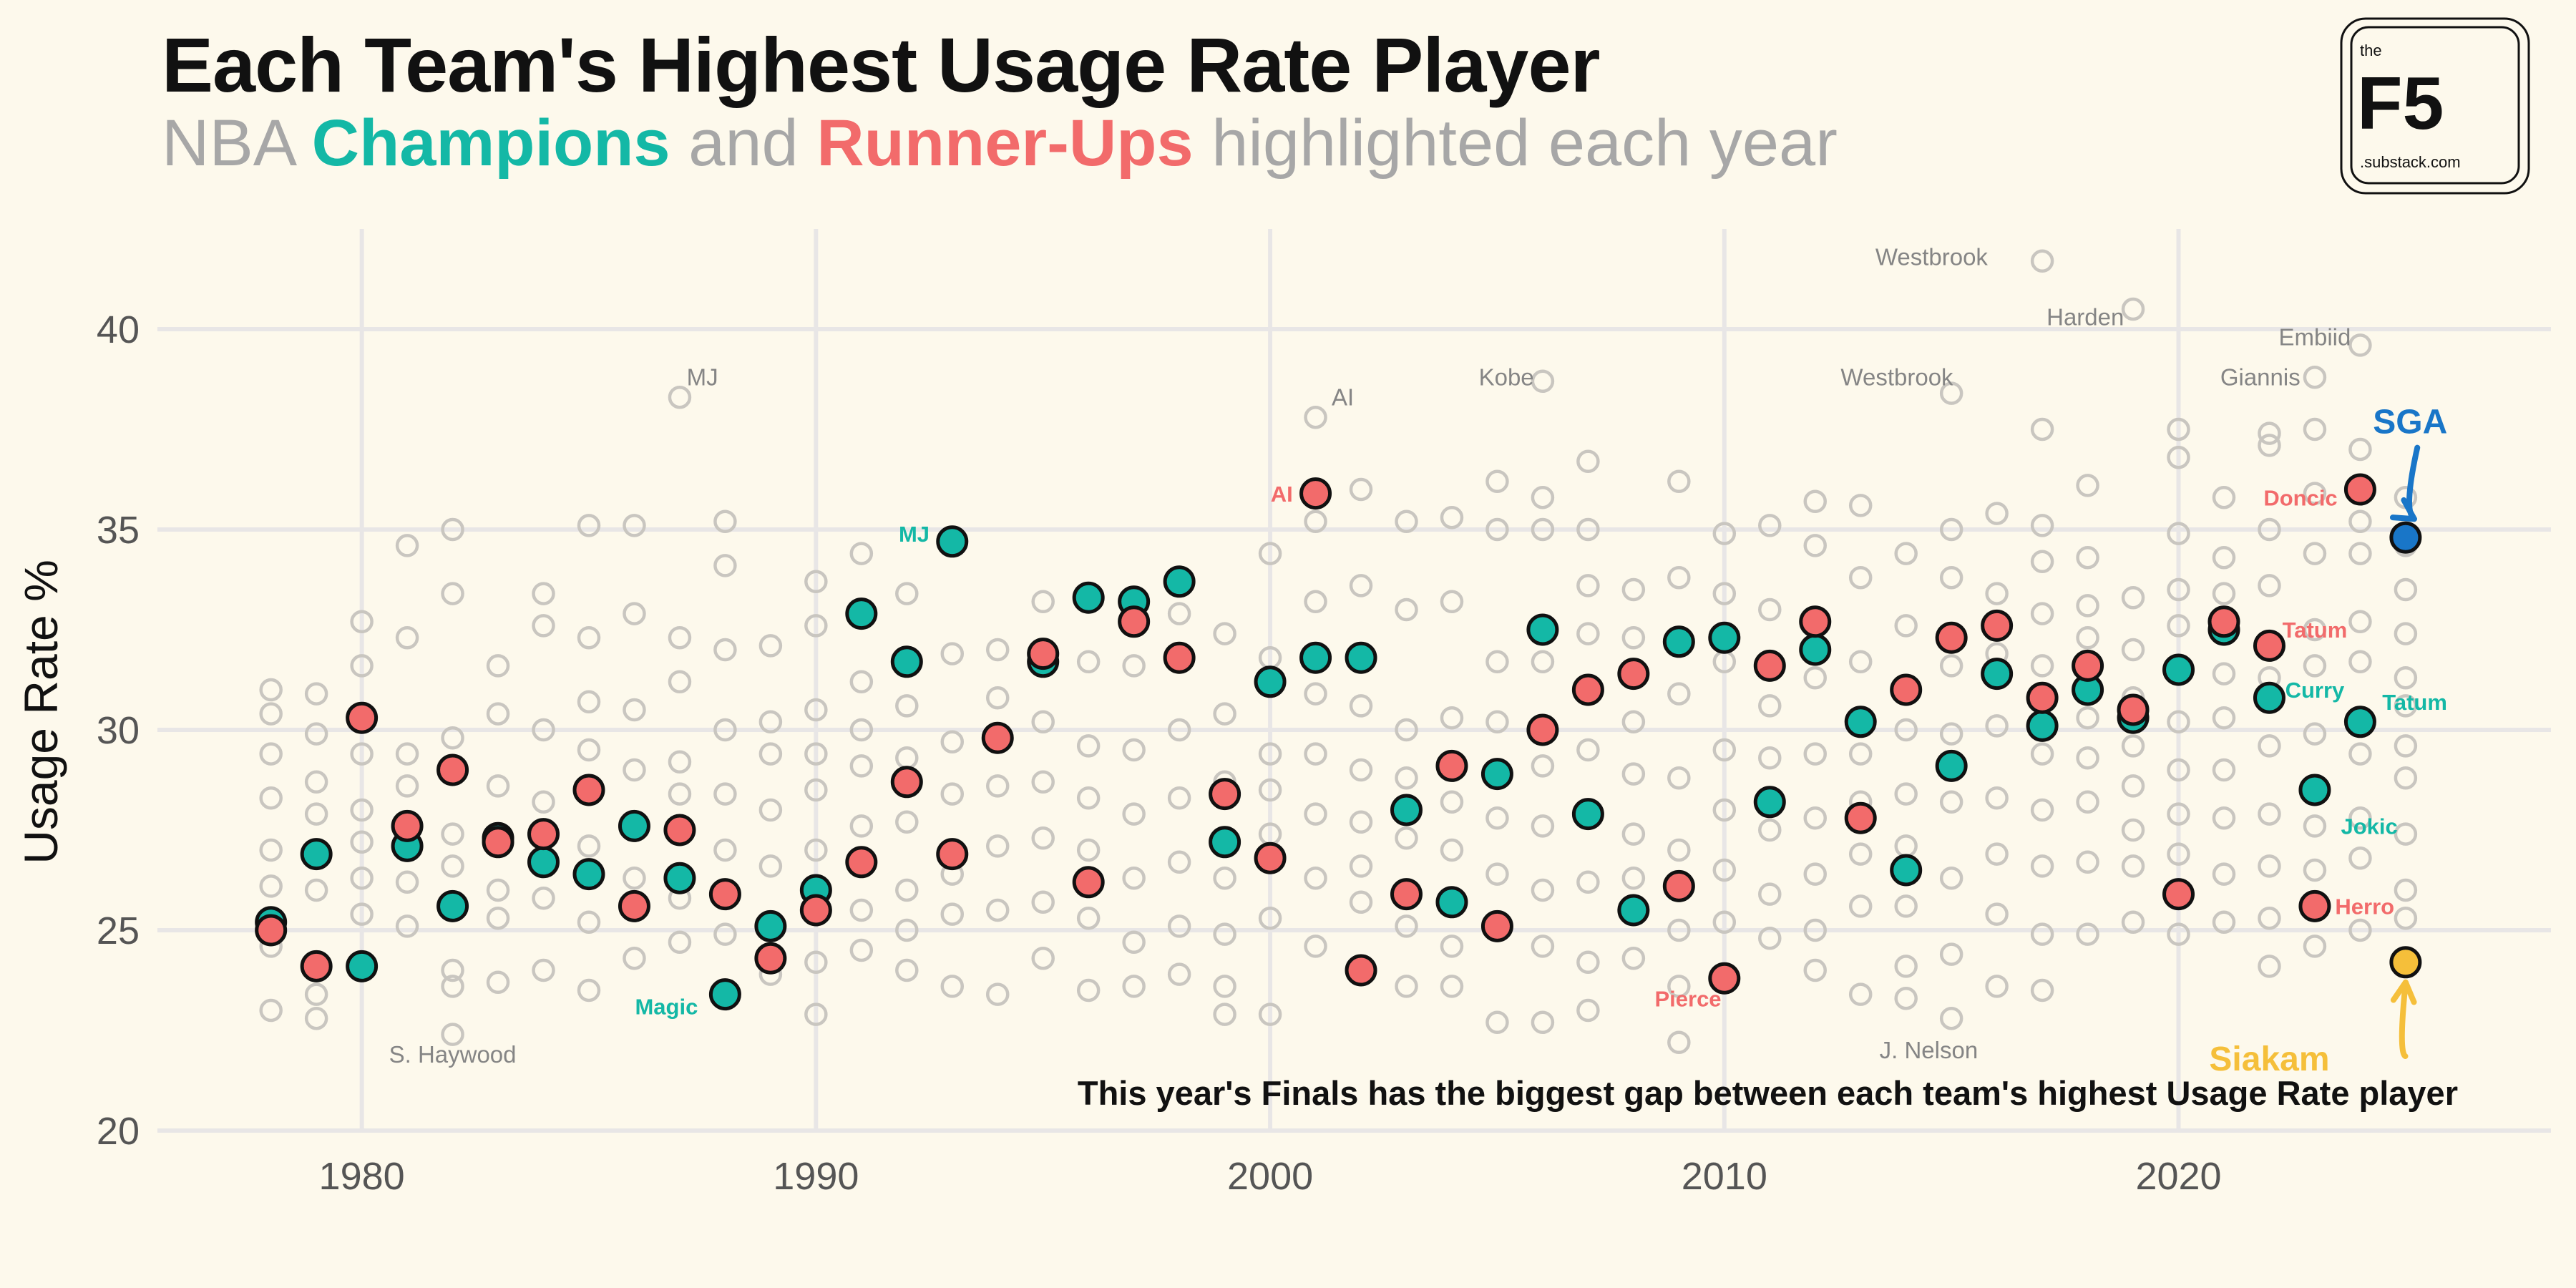  Describe the element at coordinates (2315, 336) in the screenshot. I see `player-label: Embiid` at that location.